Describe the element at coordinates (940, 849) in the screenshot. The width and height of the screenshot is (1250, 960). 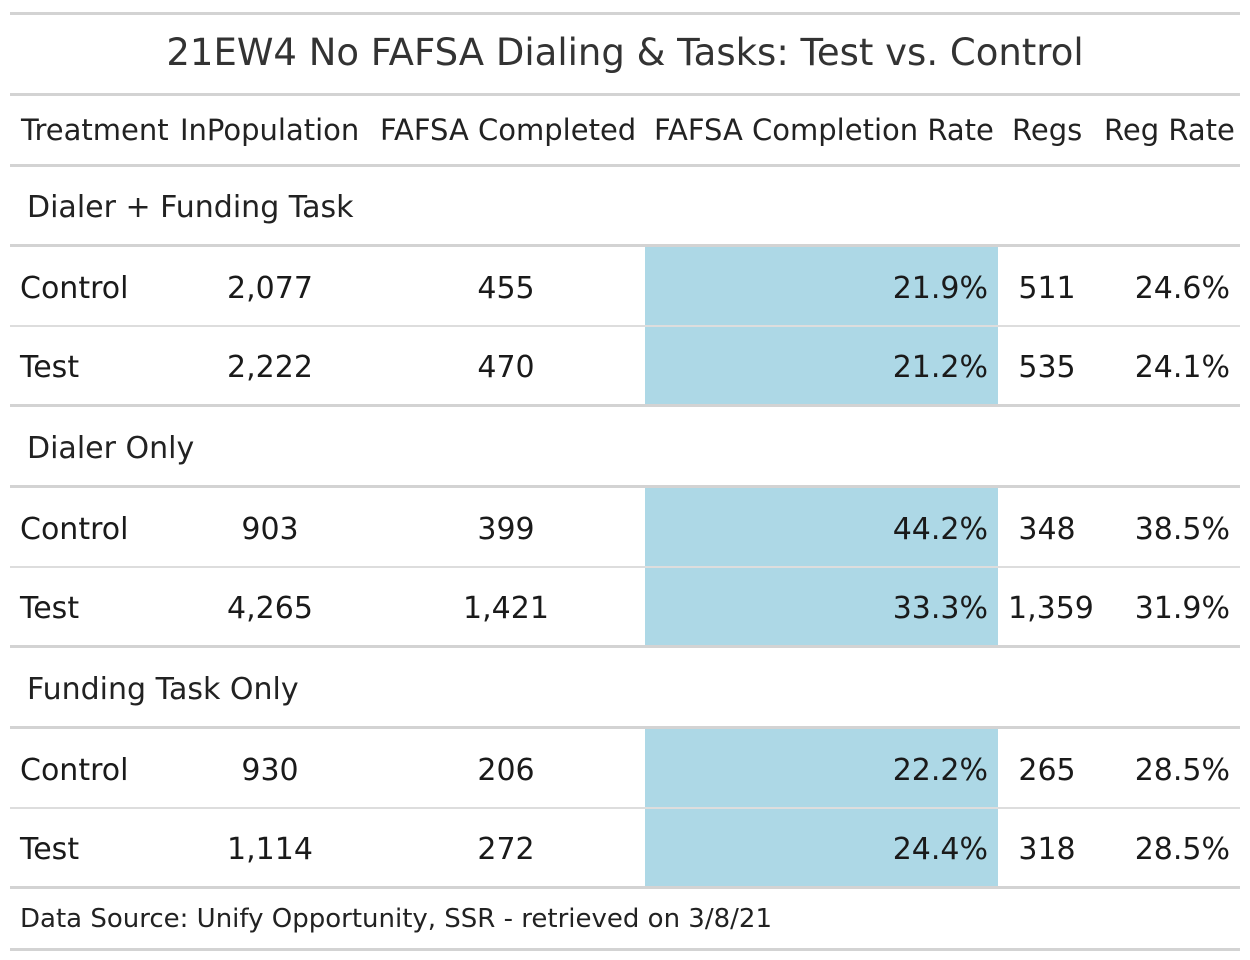
I see `cell-fafsa-completion-rate: 24.4%` at that location.